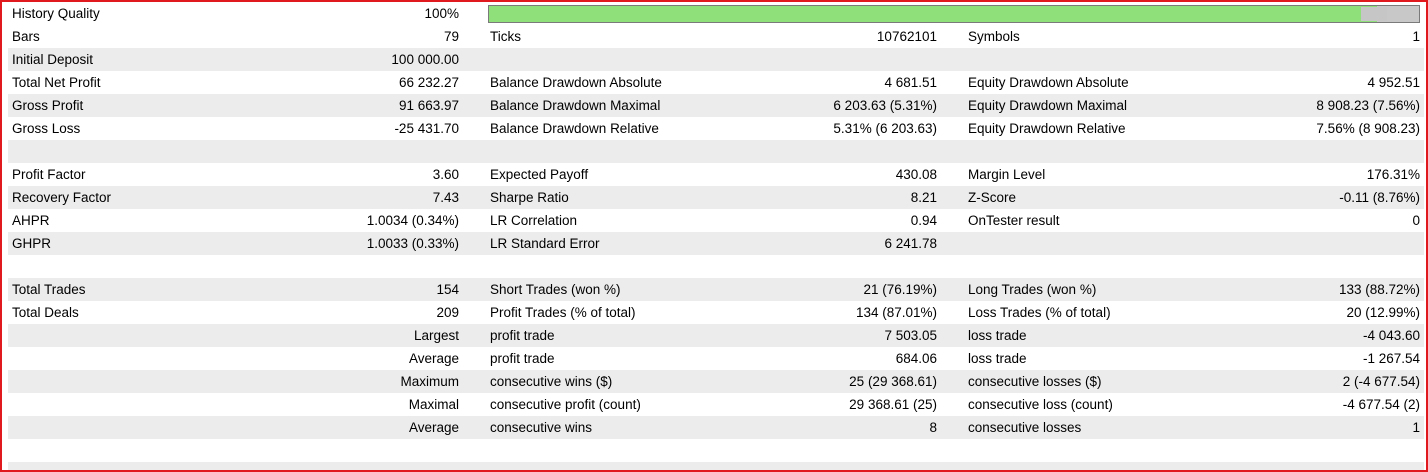 This screenshot has width=1428, height=472. What do you see at coordinates (32, 243) in the screenshot?
I see `label-col-1: GHPR` at bounding box center [32, 243].